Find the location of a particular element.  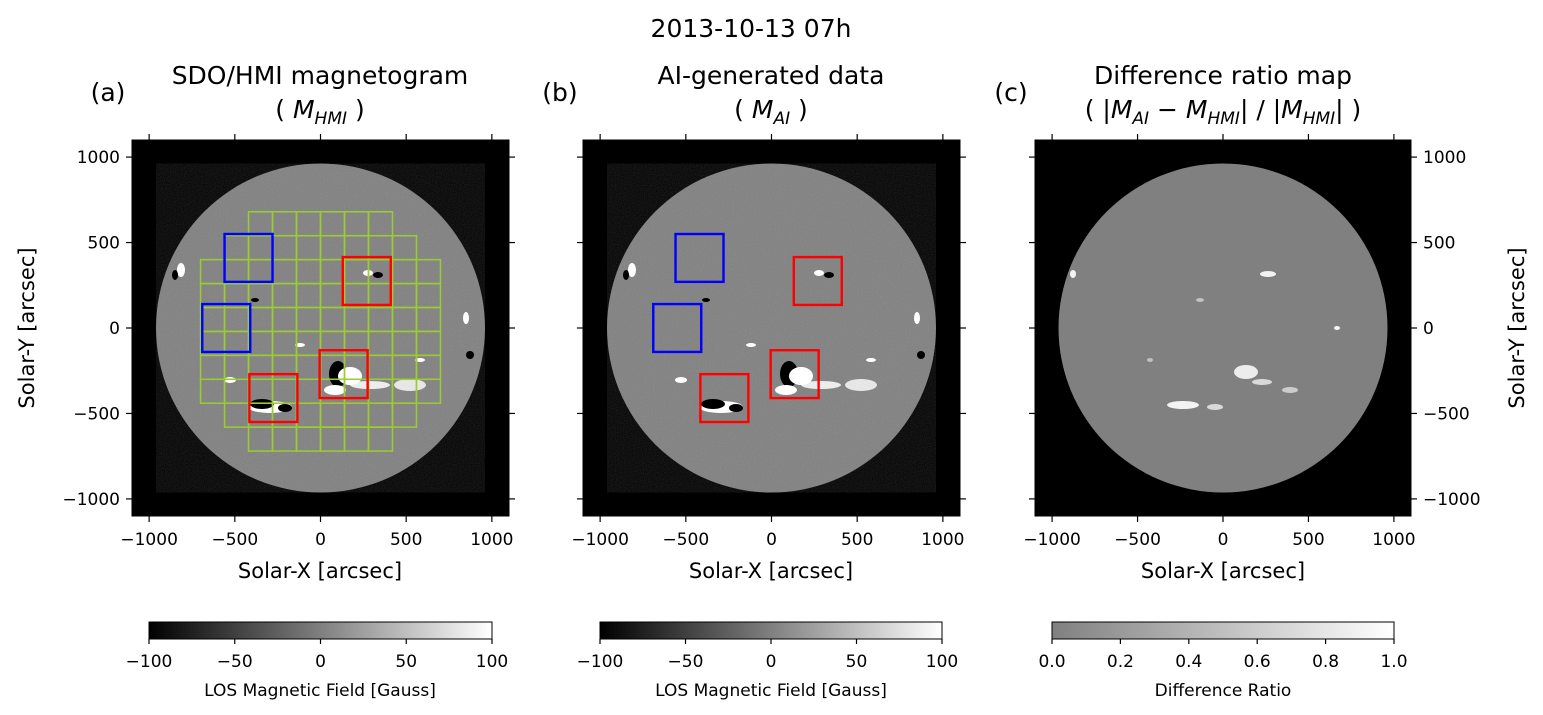

colorbar-label-a: LOS Magnetic Field [Gauss] is located at coordinates (320, 691).